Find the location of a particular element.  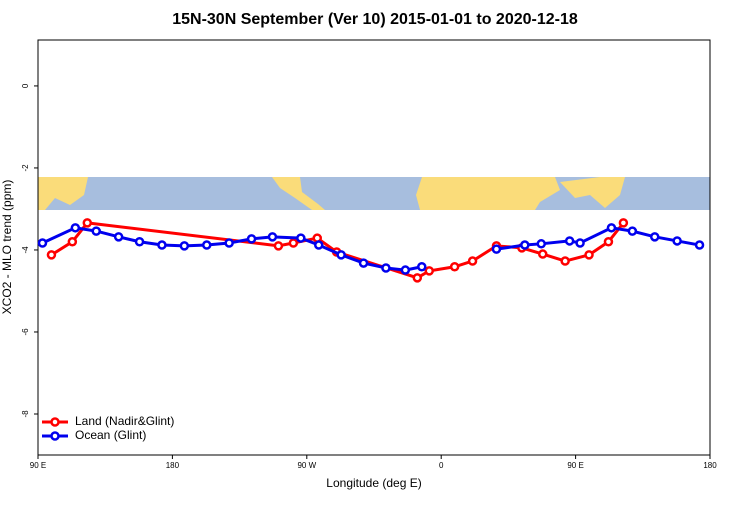

y-tick-label: 0 is located at coordinates (25, 85).